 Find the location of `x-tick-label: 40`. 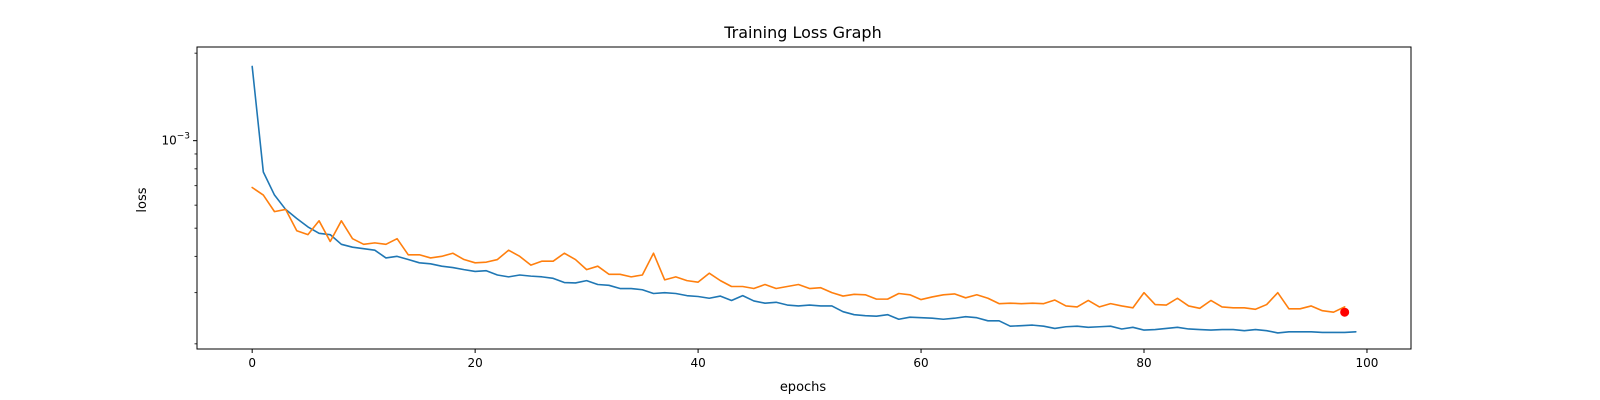

x-tick-label: 40 is located at coordinates (697, 363).